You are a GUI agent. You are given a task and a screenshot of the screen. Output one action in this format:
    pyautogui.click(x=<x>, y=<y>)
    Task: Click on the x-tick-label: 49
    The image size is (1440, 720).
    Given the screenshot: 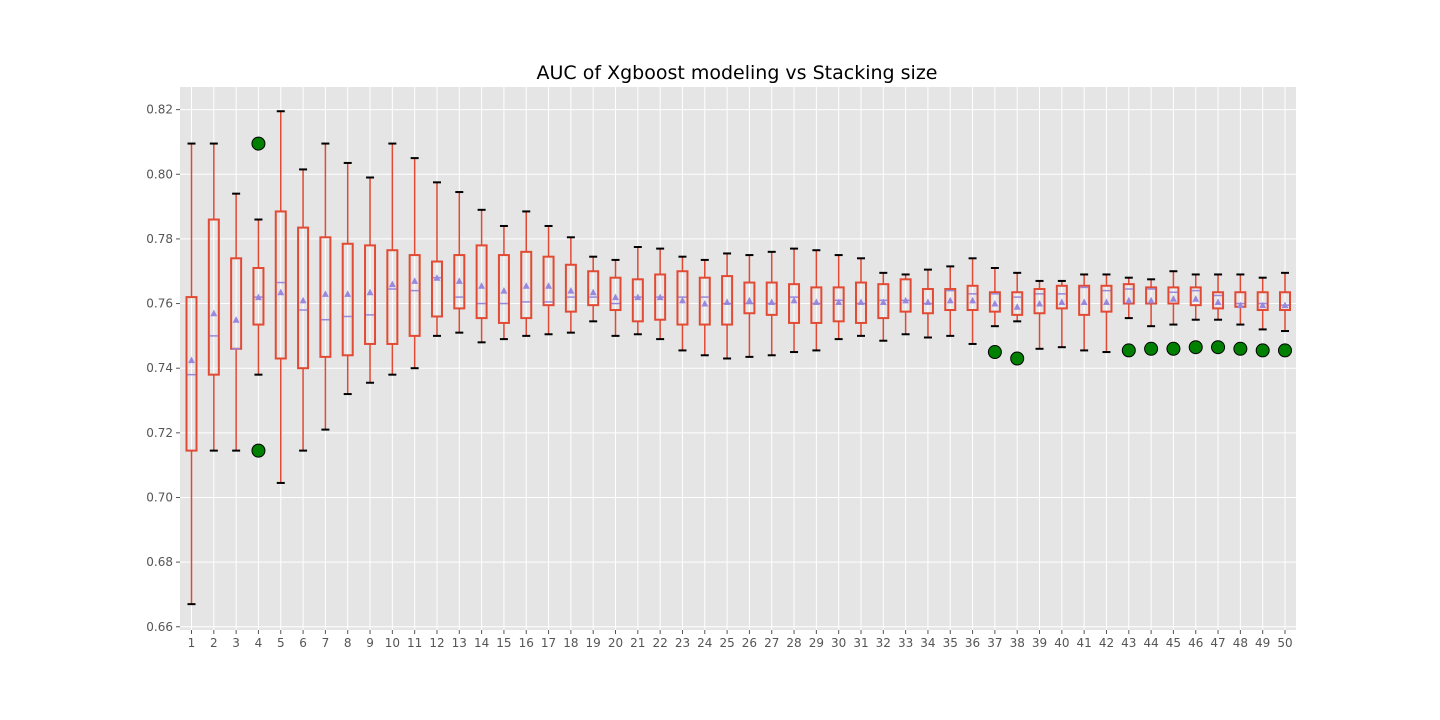 What is the action you would take?
    pyautogui.click(x=1262, y=643)
    